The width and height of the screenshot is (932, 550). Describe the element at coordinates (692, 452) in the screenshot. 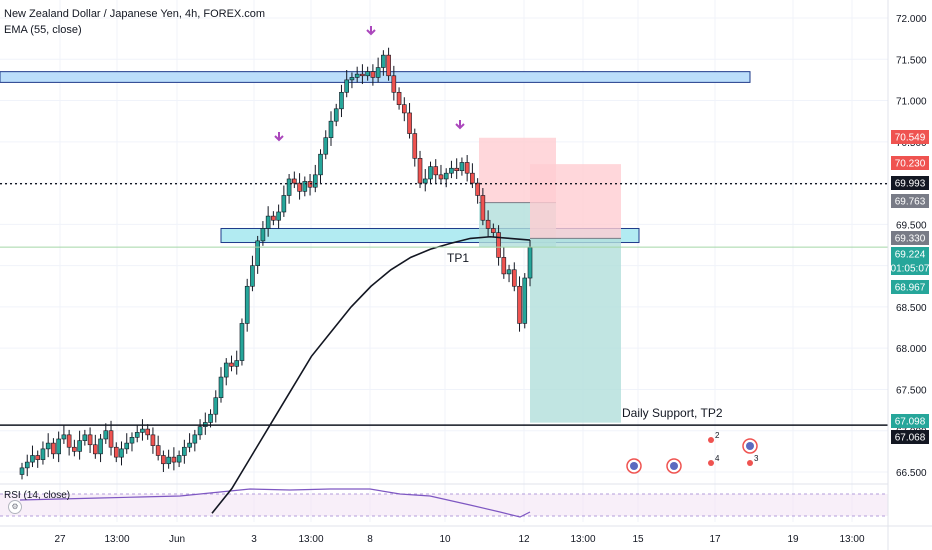

I see `event-markers: 2 4 3` at that location.